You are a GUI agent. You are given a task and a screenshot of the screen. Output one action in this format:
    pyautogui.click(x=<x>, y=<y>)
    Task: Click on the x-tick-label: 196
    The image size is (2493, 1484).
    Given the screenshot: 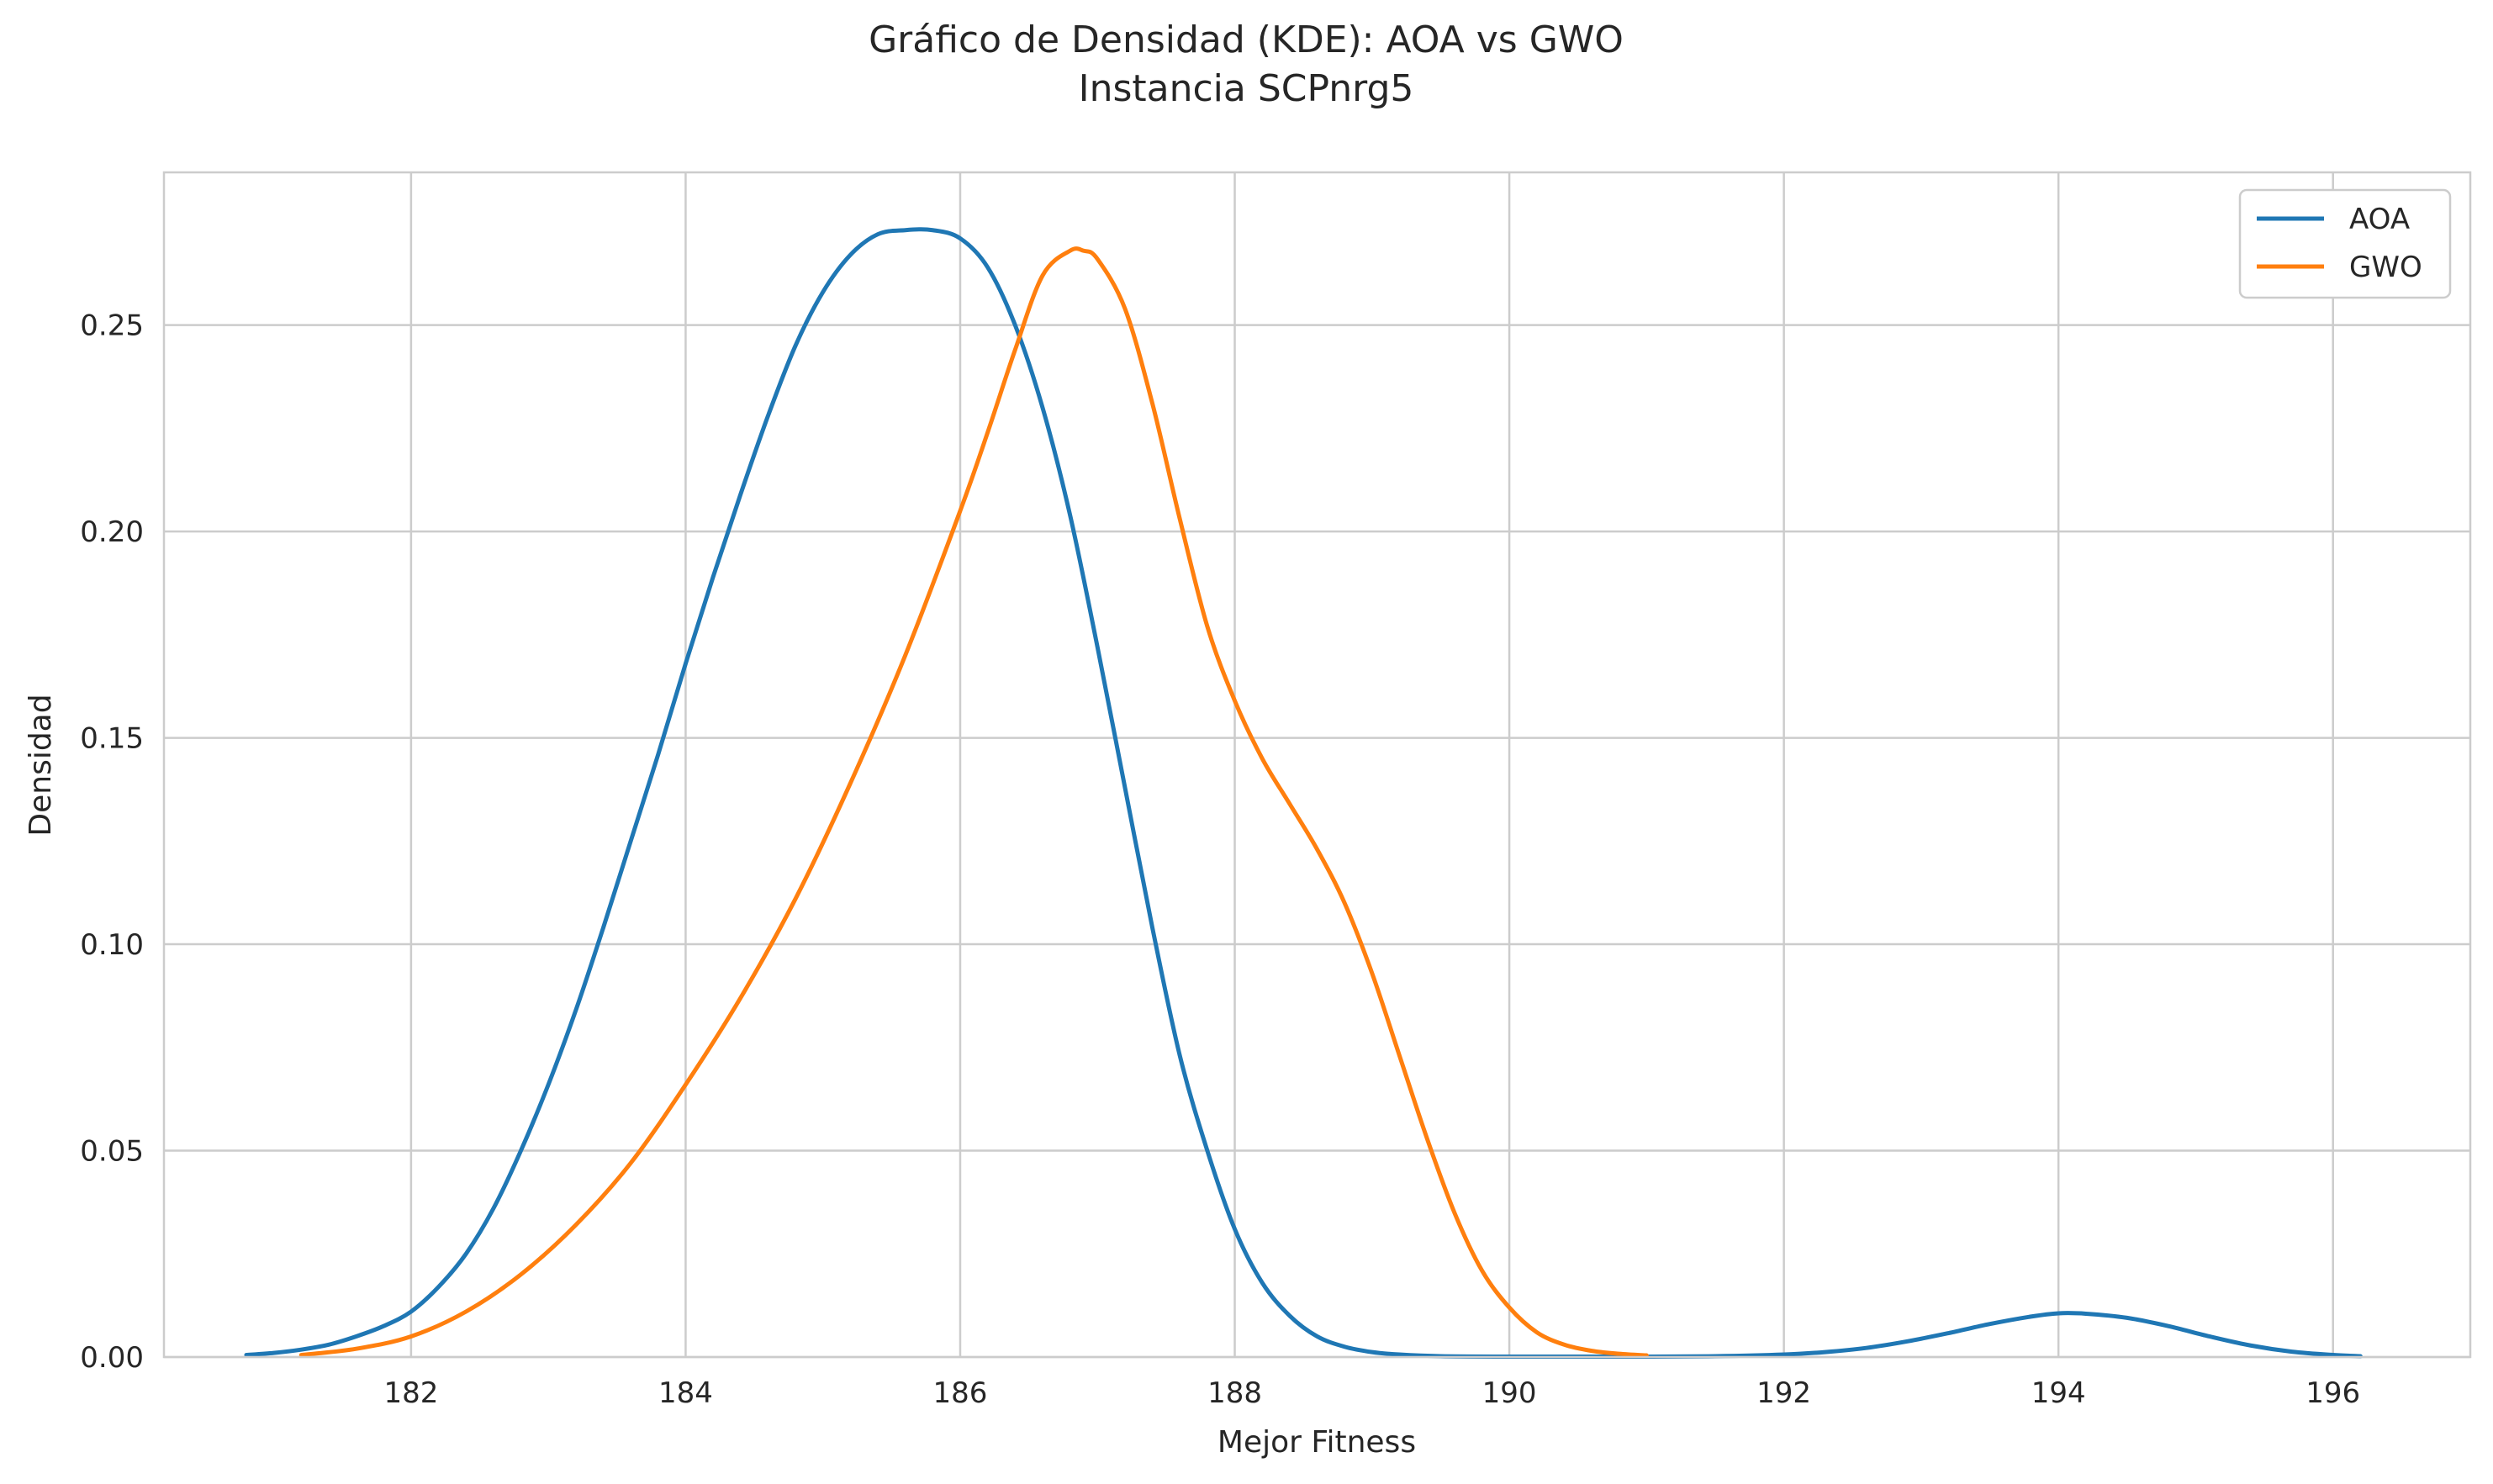 What is the action you would take?
    pyautogui.click(x=2332, y=1393)
    